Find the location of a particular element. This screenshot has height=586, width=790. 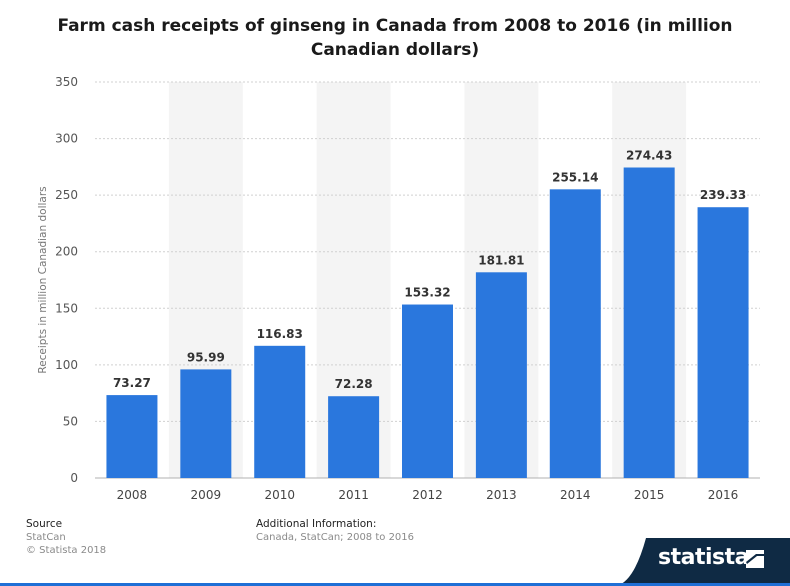

x-tick-label: 2009 is located at coordinates (206, 495).